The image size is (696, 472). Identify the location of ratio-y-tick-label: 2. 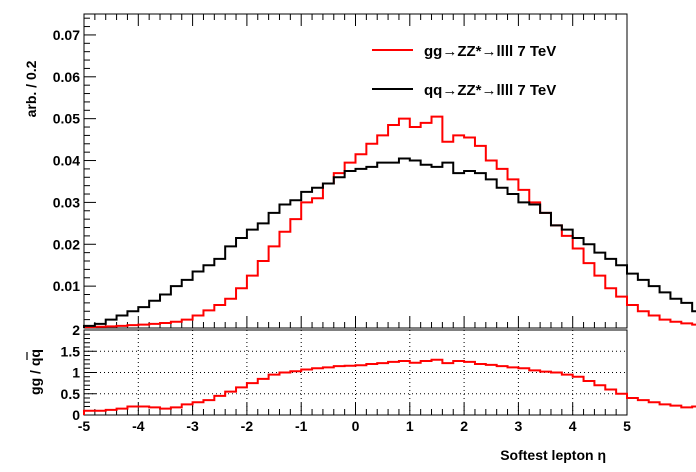
(76, 330).